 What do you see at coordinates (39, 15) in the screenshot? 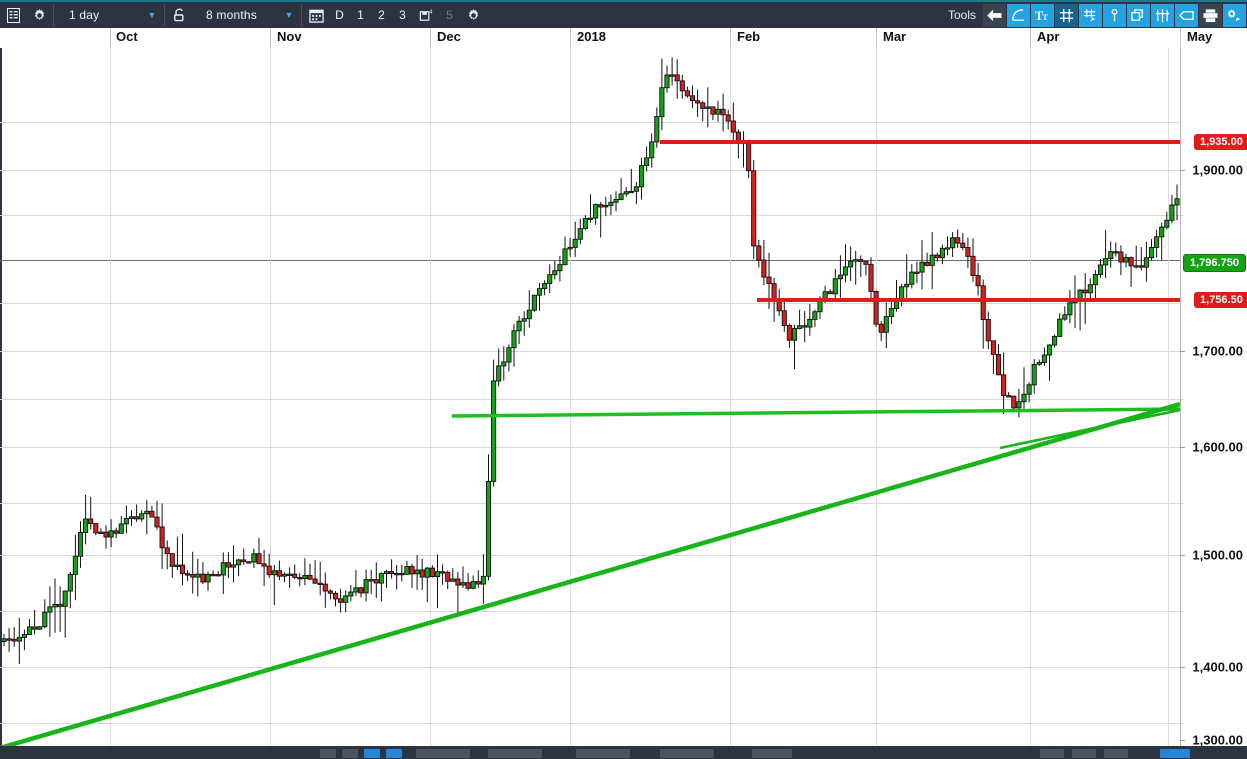
I see `gear-icon` at bounding box center [39, 15].